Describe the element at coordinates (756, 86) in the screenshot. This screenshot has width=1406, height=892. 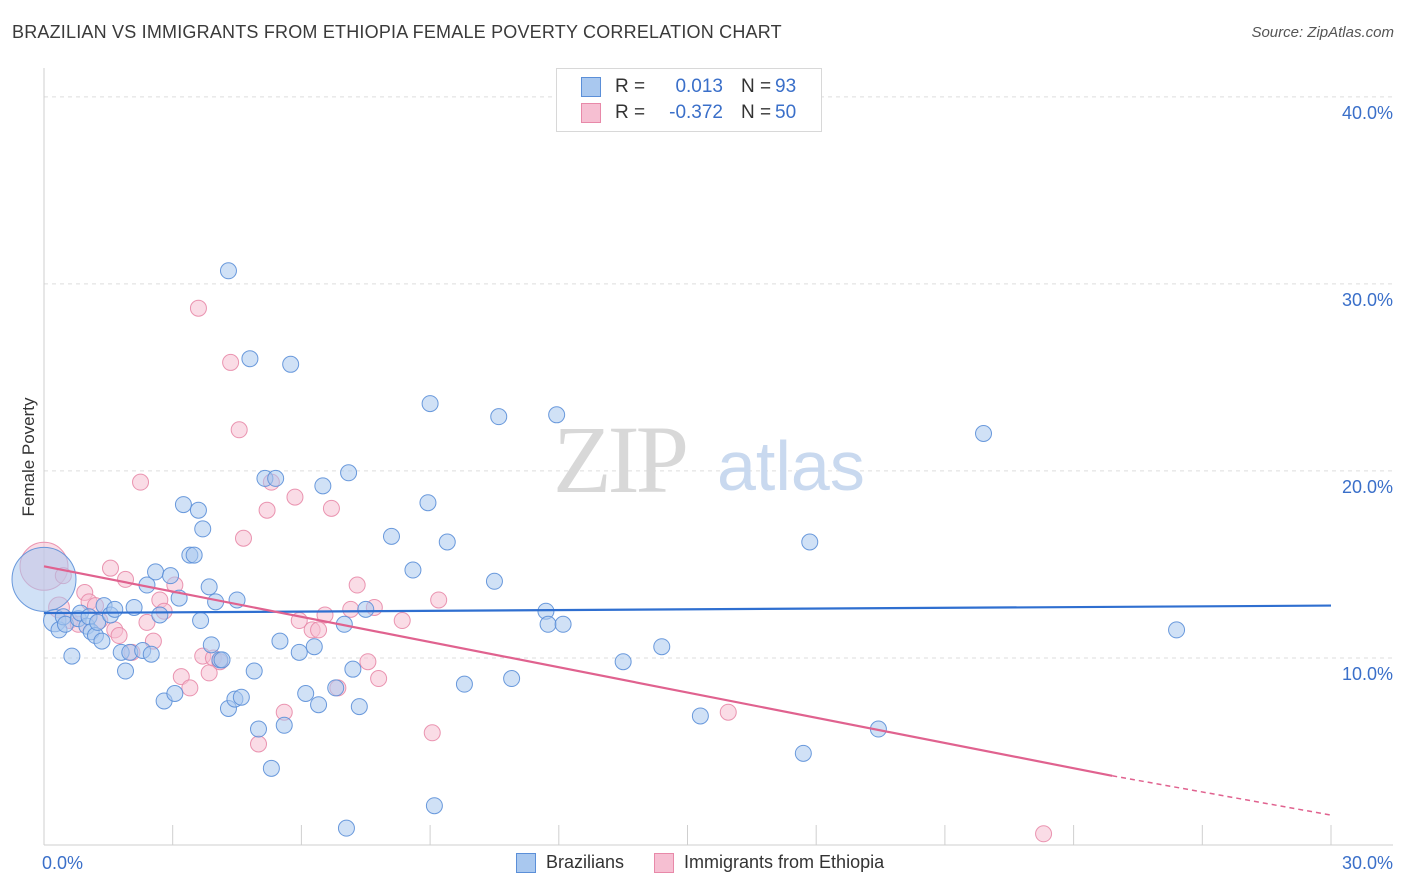
I see `legend-n-label: N =` at that location.